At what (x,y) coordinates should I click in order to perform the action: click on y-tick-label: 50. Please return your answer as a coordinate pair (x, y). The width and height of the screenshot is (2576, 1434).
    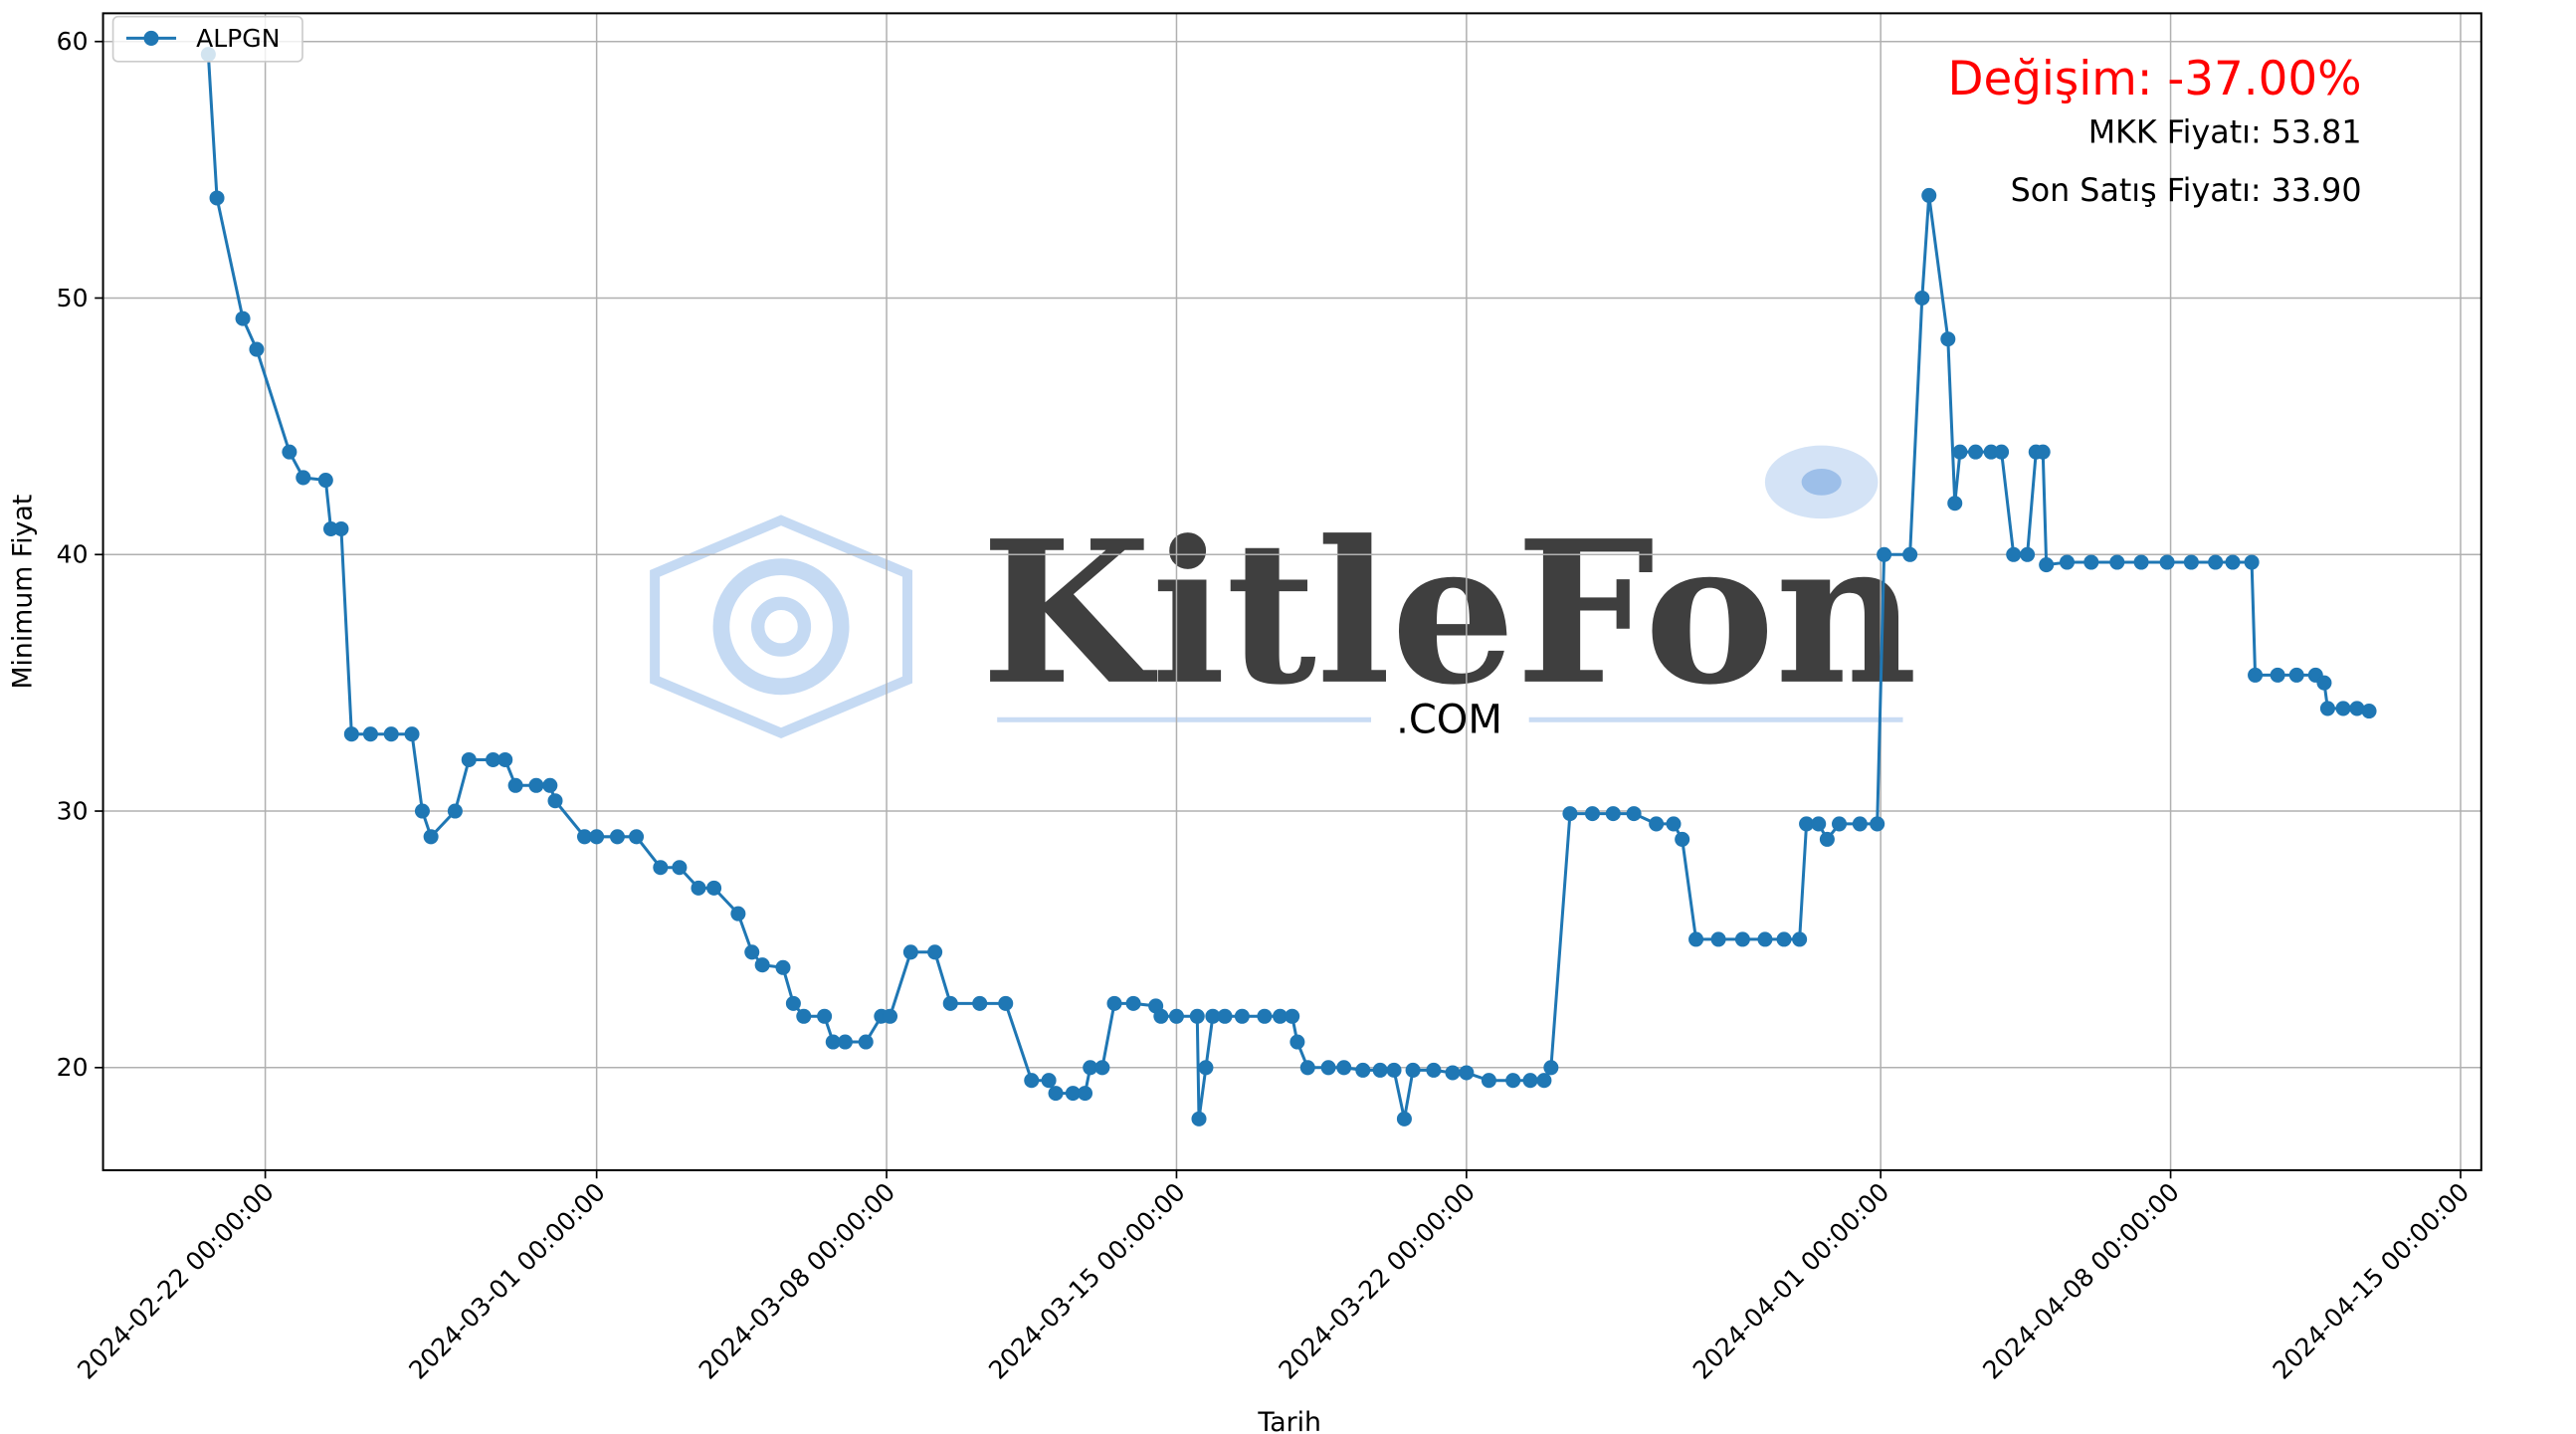
    Looking at the image, I should click on (73, 298).